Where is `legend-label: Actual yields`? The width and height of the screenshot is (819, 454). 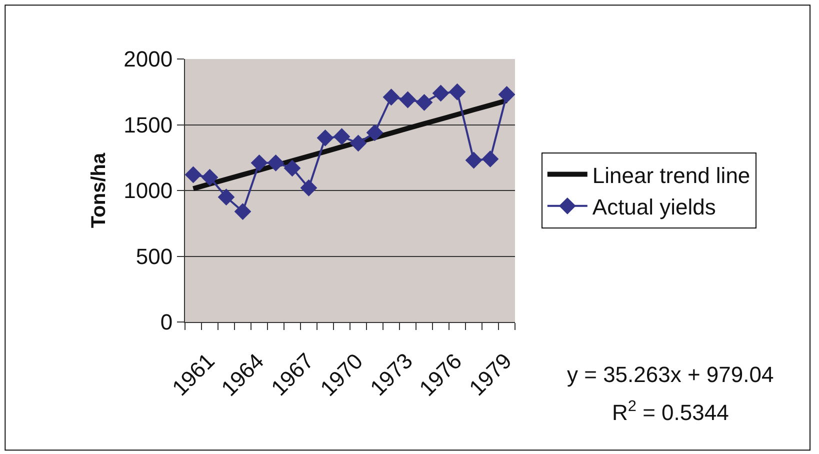 legend-label: Actual yields is located at coordinates (654, 207).